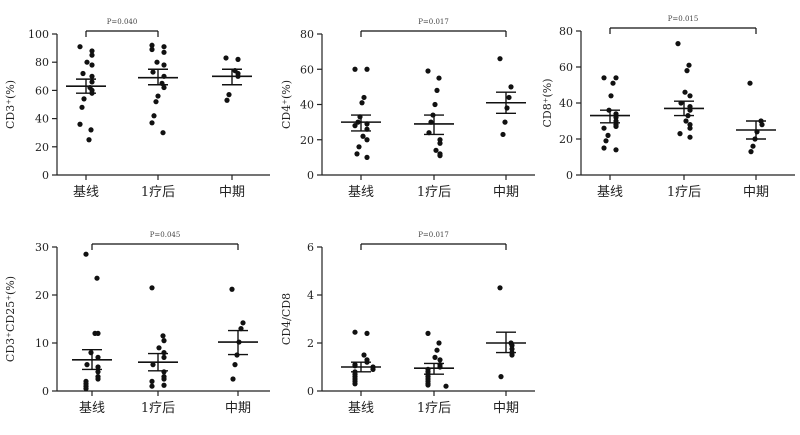 Image resolution: width=800 pixels, height=435 pixels. I want to click on y-tick-label: 10, so click(42, 343).